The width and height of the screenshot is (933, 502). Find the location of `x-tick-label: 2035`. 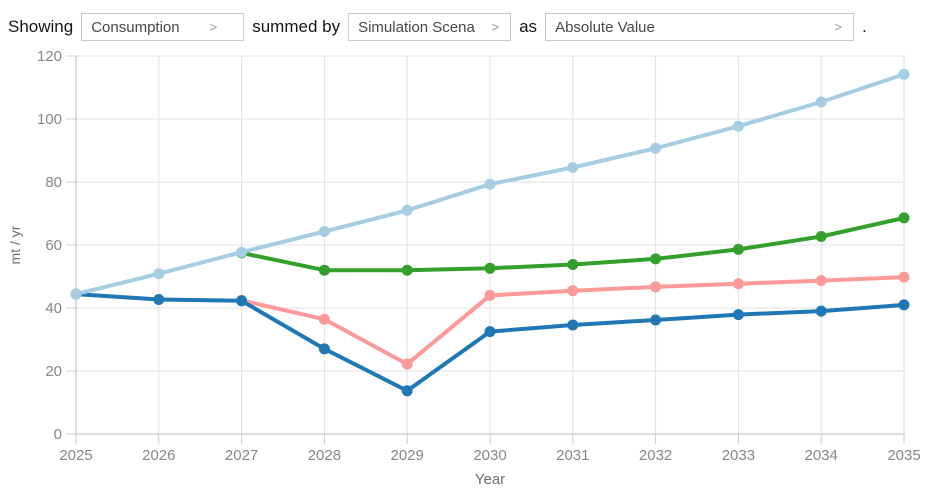

x-tick-label: 2035 is located at coordinates (903, 455).